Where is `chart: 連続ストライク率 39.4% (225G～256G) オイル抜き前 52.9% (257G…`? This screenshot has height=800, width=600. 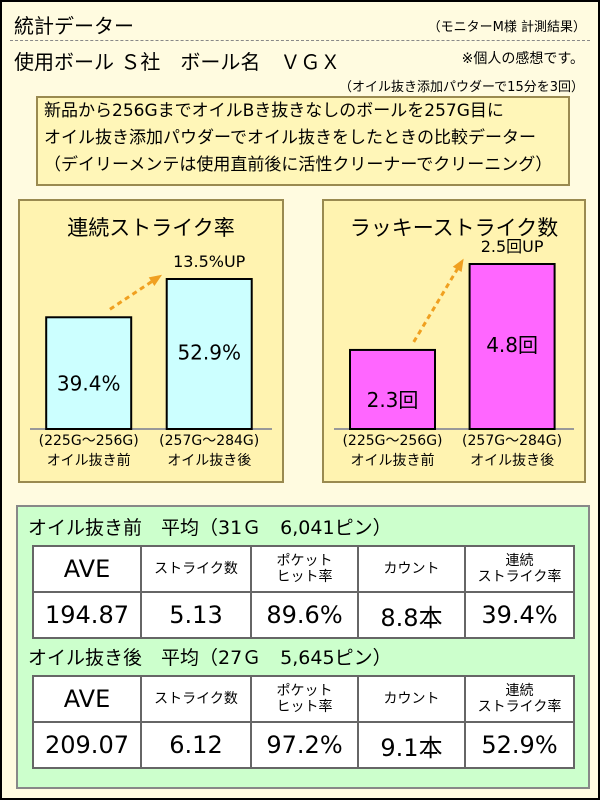
chart: 連続ストライク率 39.4% (225G～256G) オイル抜き前 52.9% (257G… is located at coordinates (151, 342).